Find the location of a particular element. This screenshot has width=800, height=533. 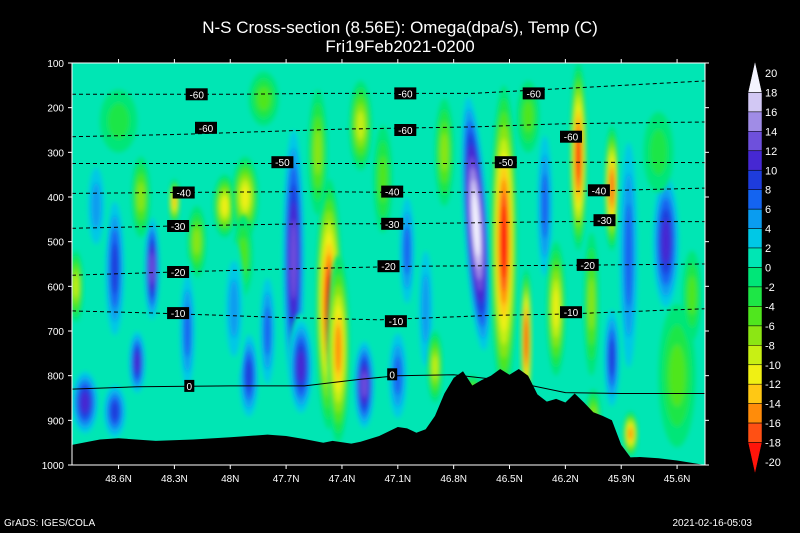

colorbar-label: -2 is located at coordinates (770, 288).